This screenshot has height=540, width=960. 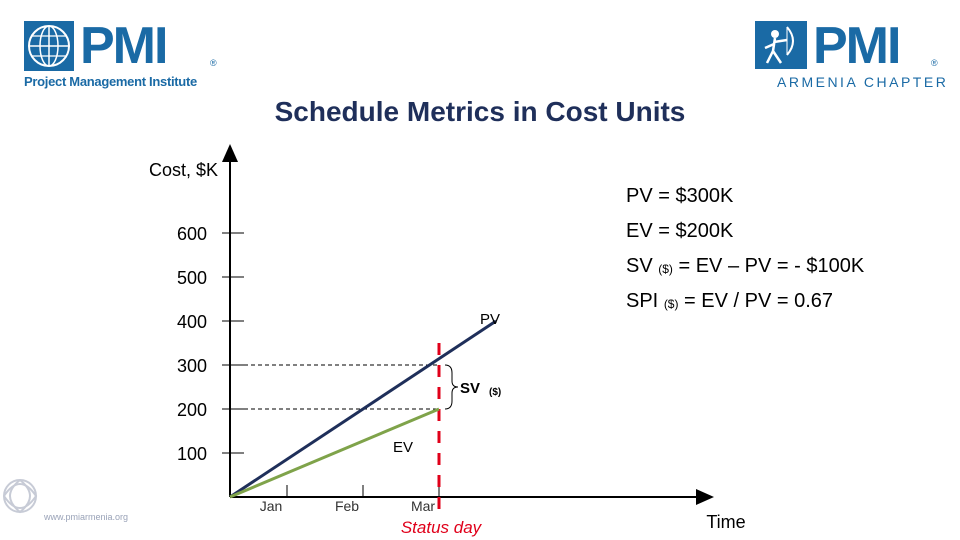 What do you see at coordinates (680, 231) in the screenshot?
I see `ev-metric: EV = $200K` at bounding box center [680, 231].